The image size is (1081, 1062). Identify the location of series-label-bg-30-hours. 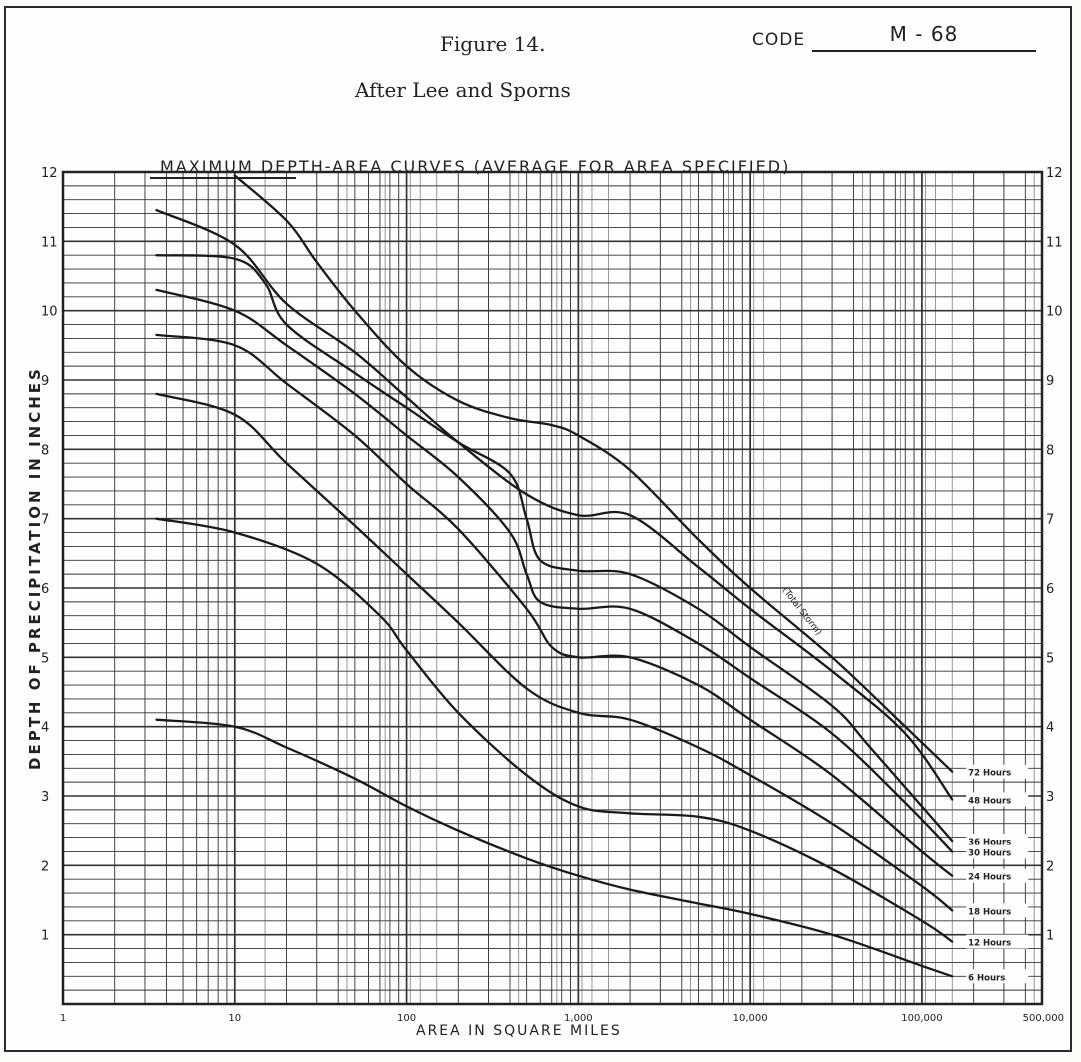
(997, 851).